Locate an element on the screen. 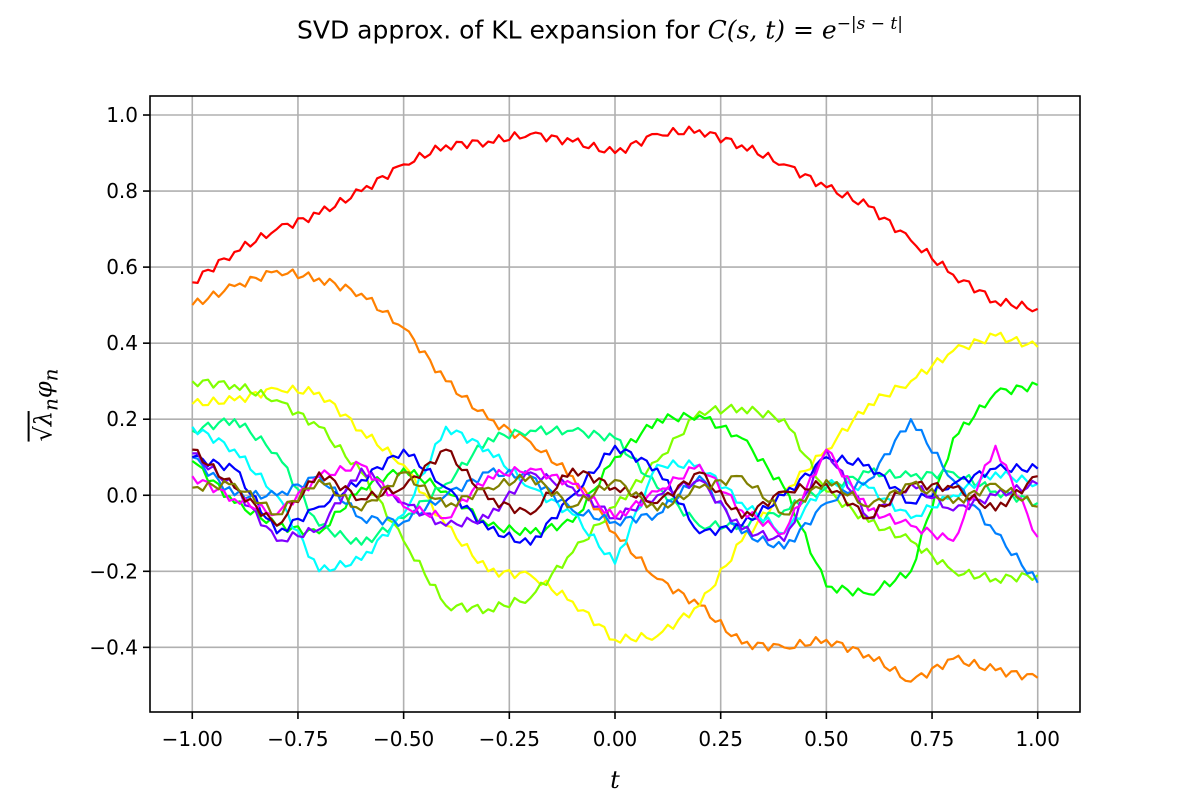 This screenshot has width=1200, height=800. title-function: C(s, t) = e is located at coordinates (772, 30).